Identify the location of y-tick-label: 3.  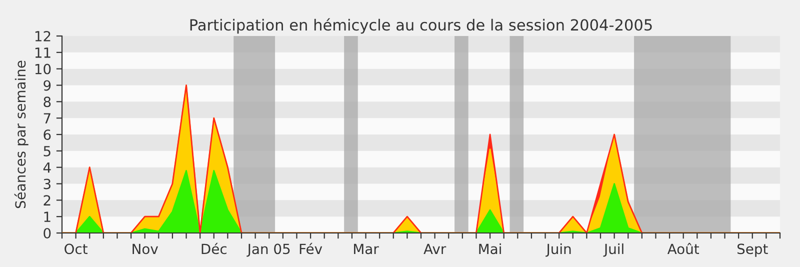
(47, 184).